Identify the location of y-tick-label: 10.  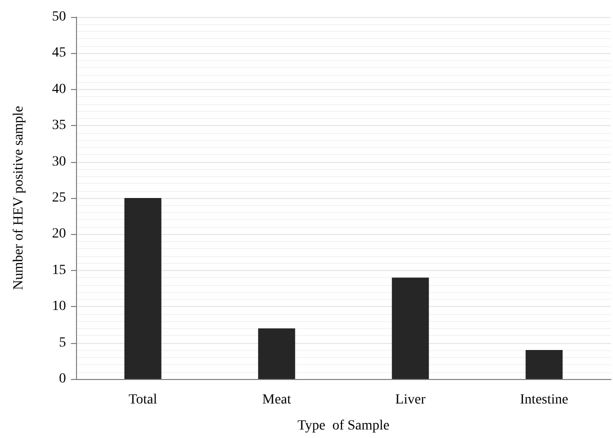
(59, 306).